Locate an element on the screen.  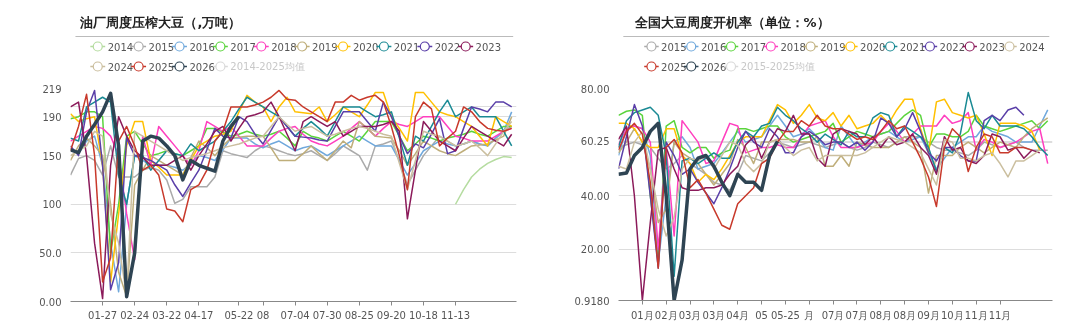
x-tick-label: 11-13 is located at coordinates (456, 315).